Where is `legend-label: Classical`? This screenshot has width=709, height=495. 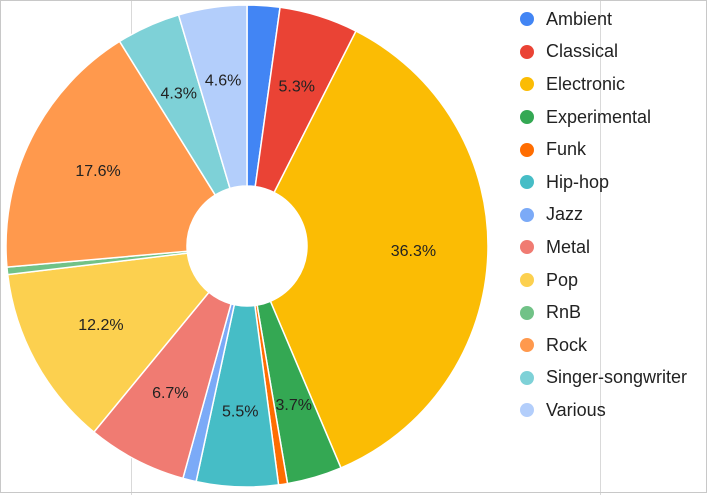 legend-label: Classical is located at coordinates (582, 51).